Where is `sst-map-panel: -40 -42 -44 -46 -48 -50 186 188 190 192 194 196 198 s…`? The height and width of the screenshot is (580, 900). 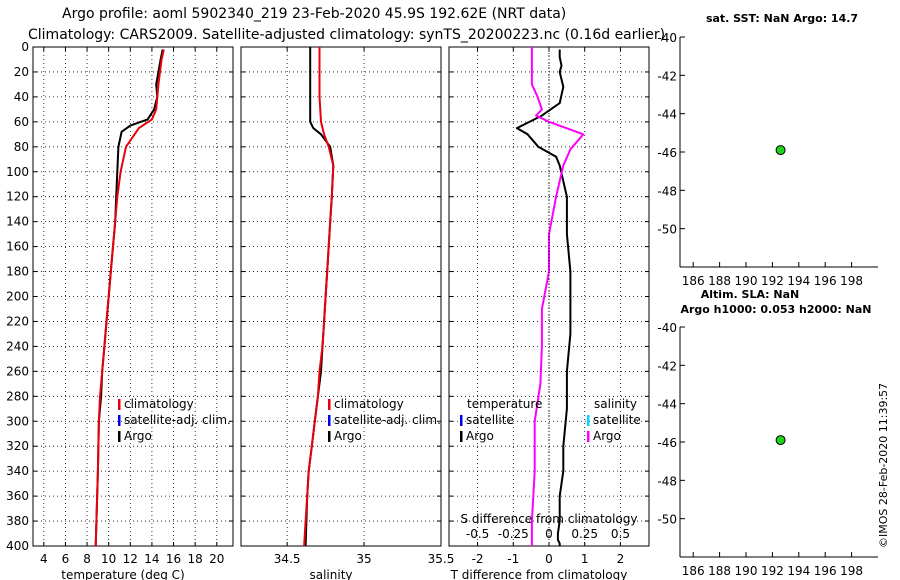
sst-map-panel: -40 -42 -44 -46 -48 -50 186 188 190 192 194 196 198 s… is located at coordinates (767, 150).